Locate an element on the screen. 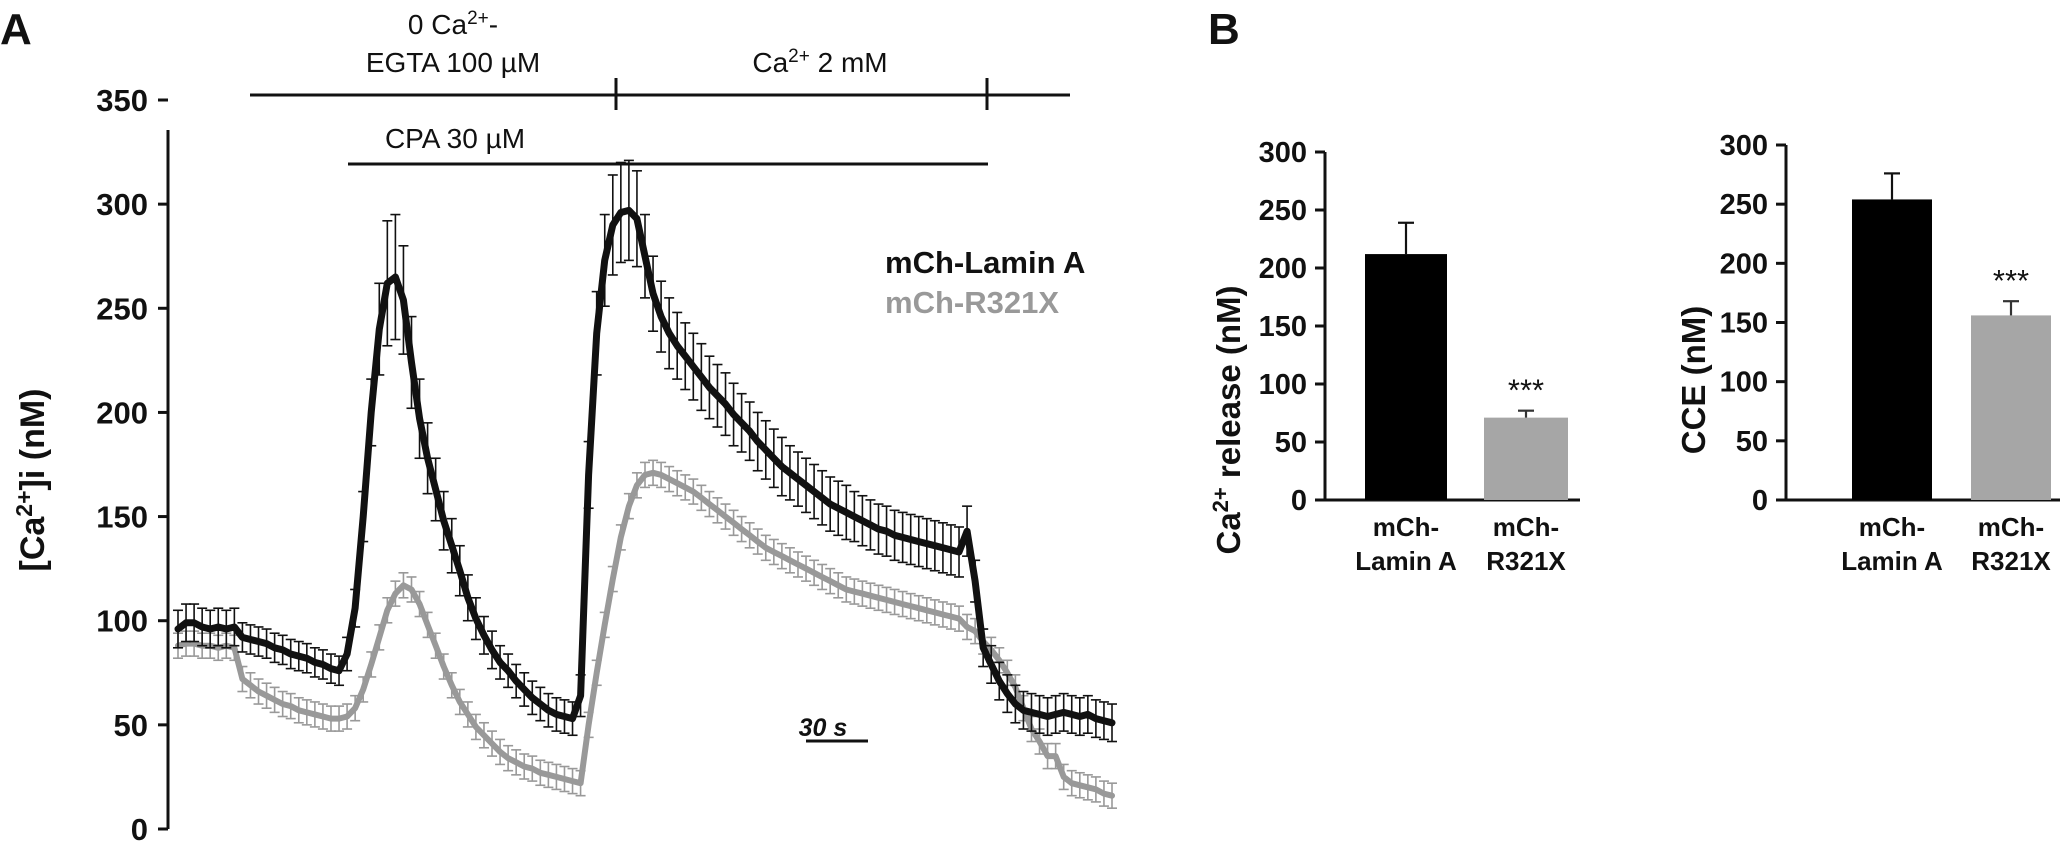  cce-y-tick-label: 100 is located at coordinates (1744, 383).